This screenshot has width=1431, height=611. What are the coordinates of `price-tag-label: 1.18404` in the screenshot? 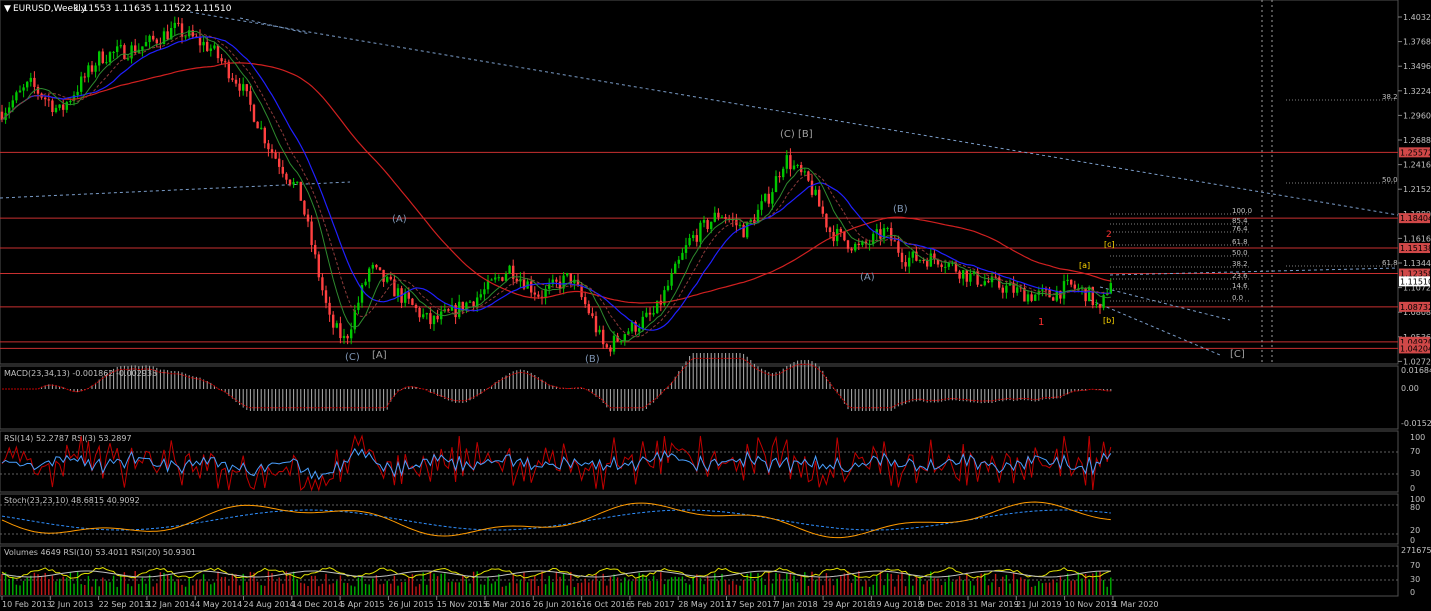 It's located at (1415, 218).